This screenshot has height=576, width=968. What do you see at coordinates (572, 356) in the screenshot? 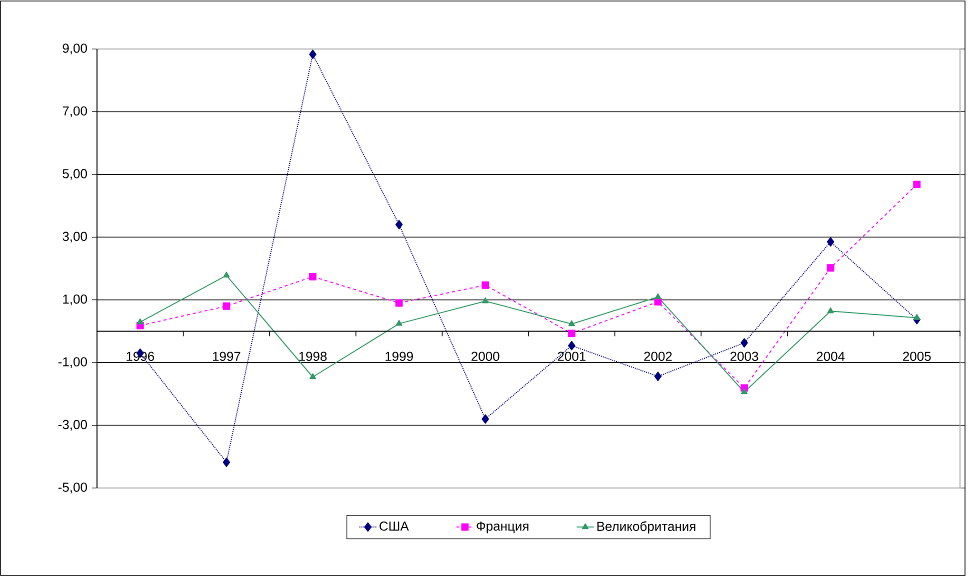
I see `x-tick-label: 2001` at bounding box center [572, 356].